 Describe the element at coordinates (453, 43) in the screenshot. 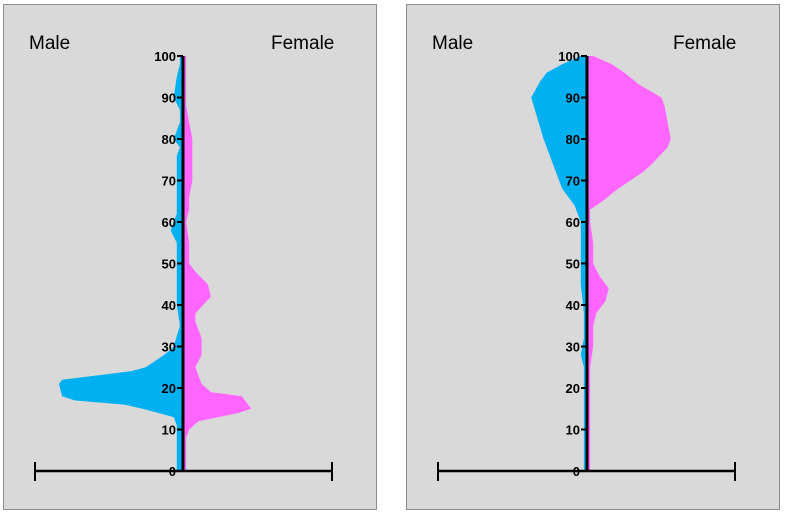

I see `male-label-right: Male` at that location.